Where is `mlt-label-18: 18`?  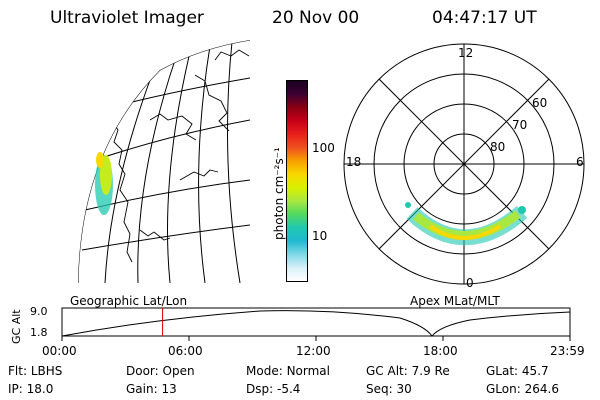 mlt-label-18: 18 is located at coordinates (354, 162).